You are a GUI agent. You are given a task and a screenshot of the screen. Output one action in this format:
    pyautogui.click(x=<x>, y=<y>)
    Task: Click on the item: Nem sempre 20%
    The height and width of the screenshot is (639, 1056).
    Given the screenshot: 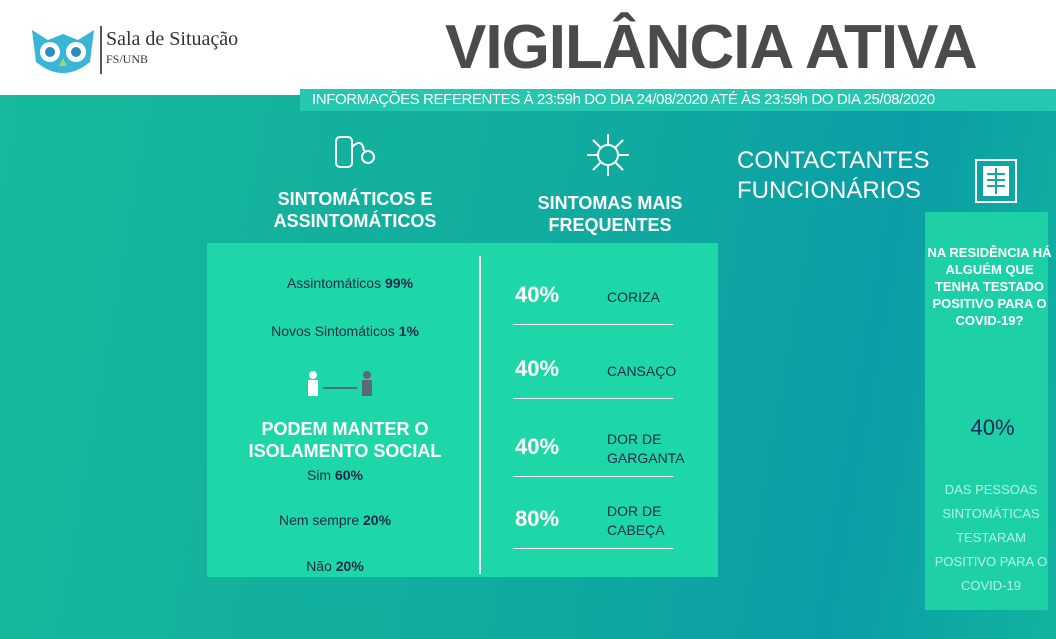 What is the action you would take?
    pyautogui.click(x=335, y=520)
    